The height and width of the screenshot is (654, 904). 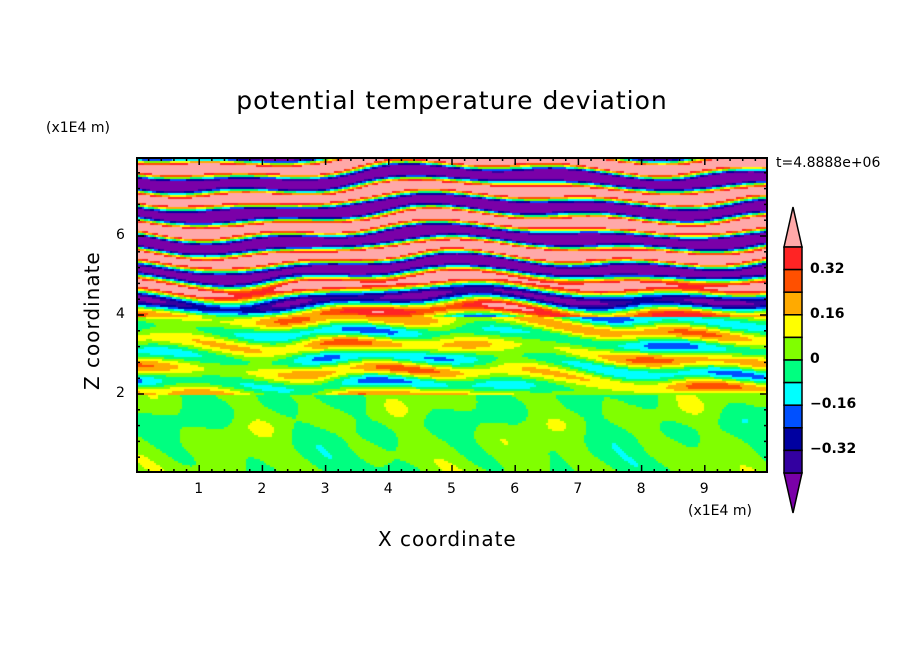 I want to click on x-tick-label: 9, so click(x=704, y=489).